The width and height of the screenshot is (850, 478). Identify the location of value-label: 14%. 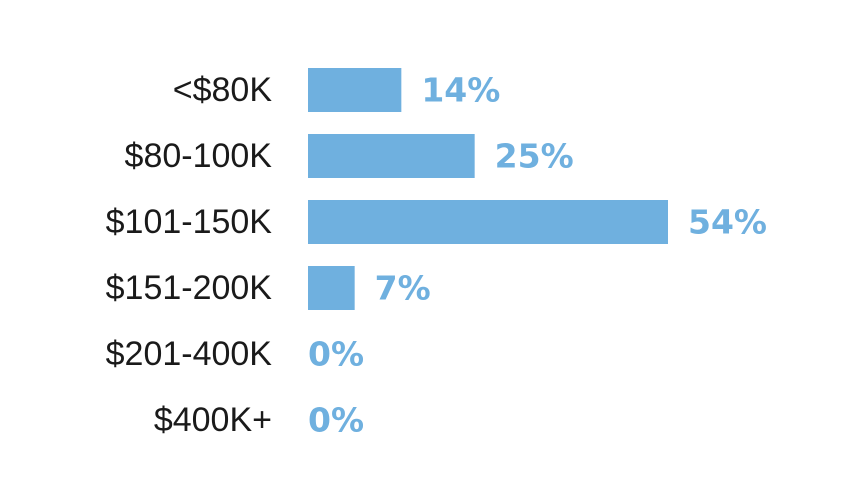
(460, 90).